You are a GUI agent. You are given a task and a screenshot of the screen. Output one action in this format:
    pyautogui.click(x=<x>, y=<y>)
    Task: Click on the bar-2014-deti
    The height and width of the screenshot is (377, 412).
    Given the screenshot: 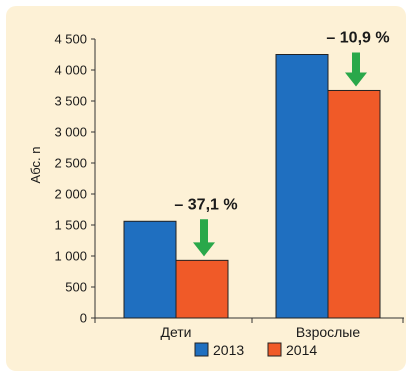 What is the action you would take?
    pyautogui.click(x=202, y=289)
    